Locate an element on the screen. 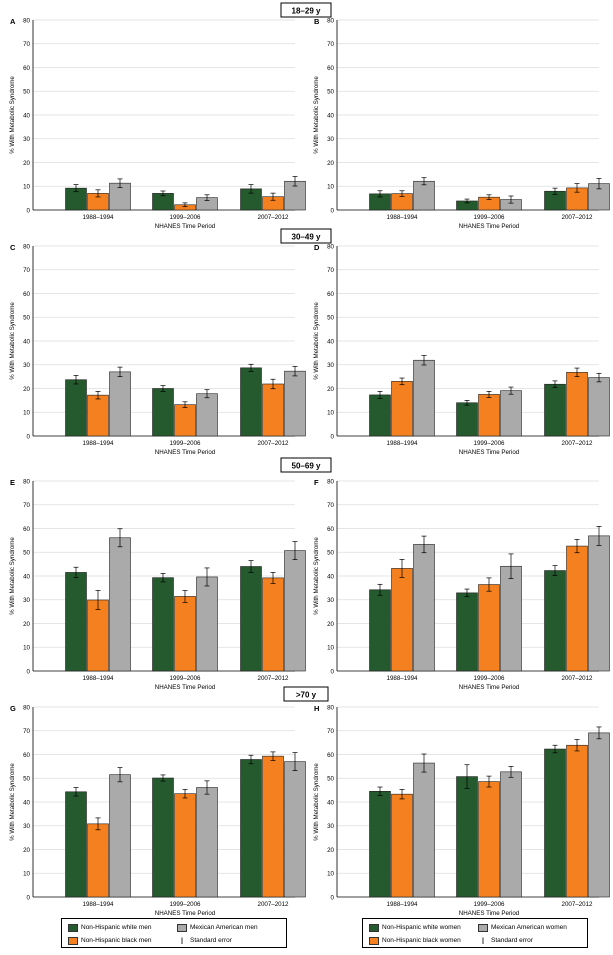 The width and height of the screenshot is (613, 955). legend-label-mexican-men: Mexican American men is located at coordinates (224, 927).